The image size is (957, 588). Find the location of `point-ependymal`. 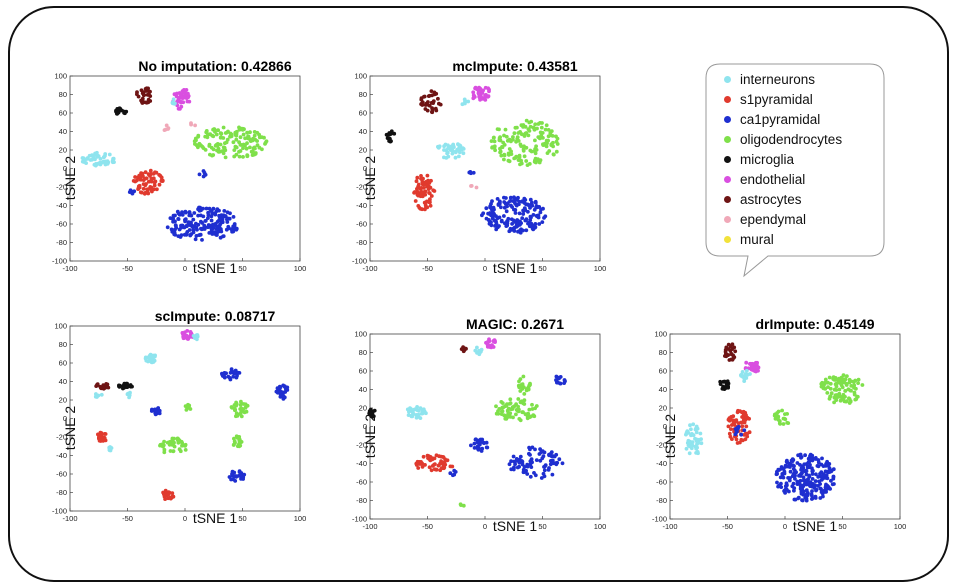

point-ependymal is located at coordinates (476, 187).